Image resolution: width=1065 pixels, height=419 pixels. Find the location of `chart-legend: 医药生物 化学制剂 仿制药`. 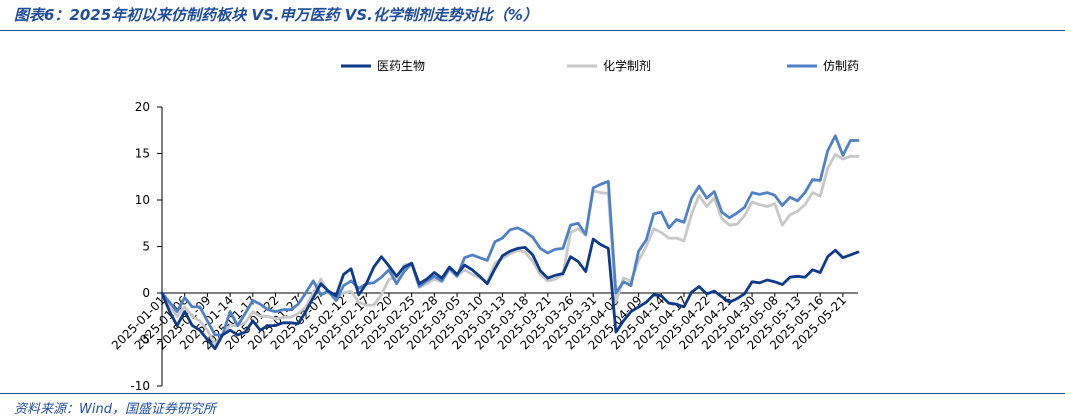

chart-legend: 医药生物 化学制剂 仿制药 is located at coordinates (600, 65).